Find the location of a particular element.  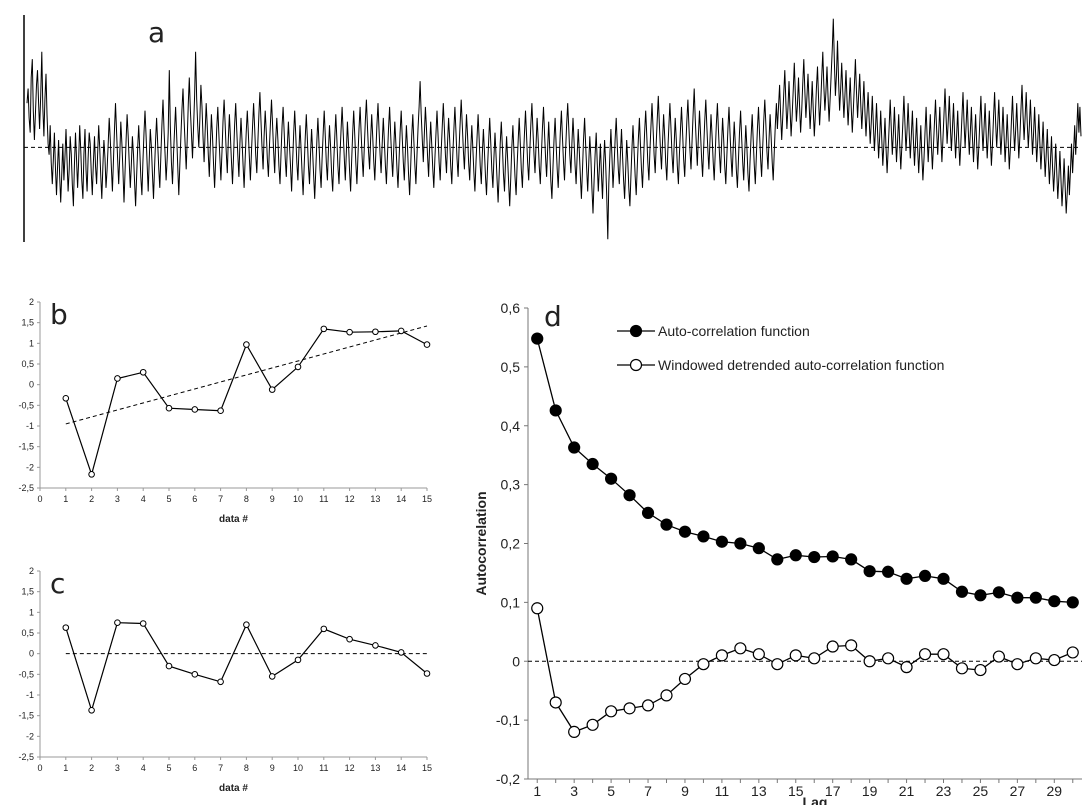

c-x-tick-label: 7 is located at coordinates (220, 768).